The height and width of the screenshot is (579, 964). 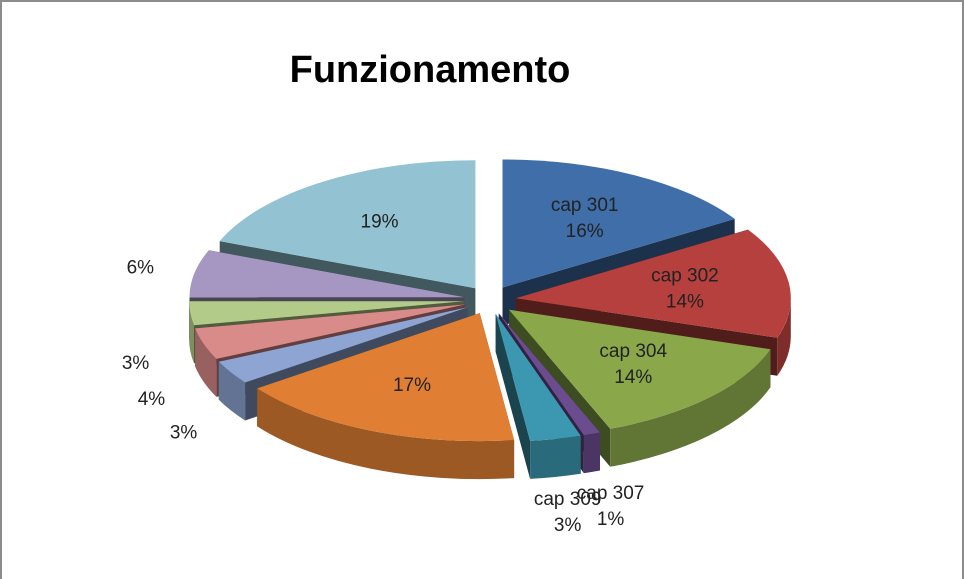 I want to click on category-label: cap 309, so click(x=568, y=499).